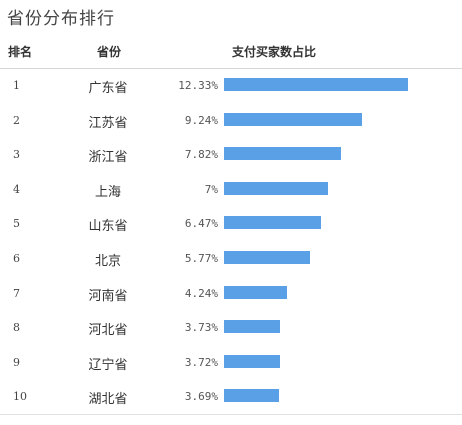 The image size is (462, 425). I want to click on table-row: 3 浙江省 7.82%, so click(231, 155).